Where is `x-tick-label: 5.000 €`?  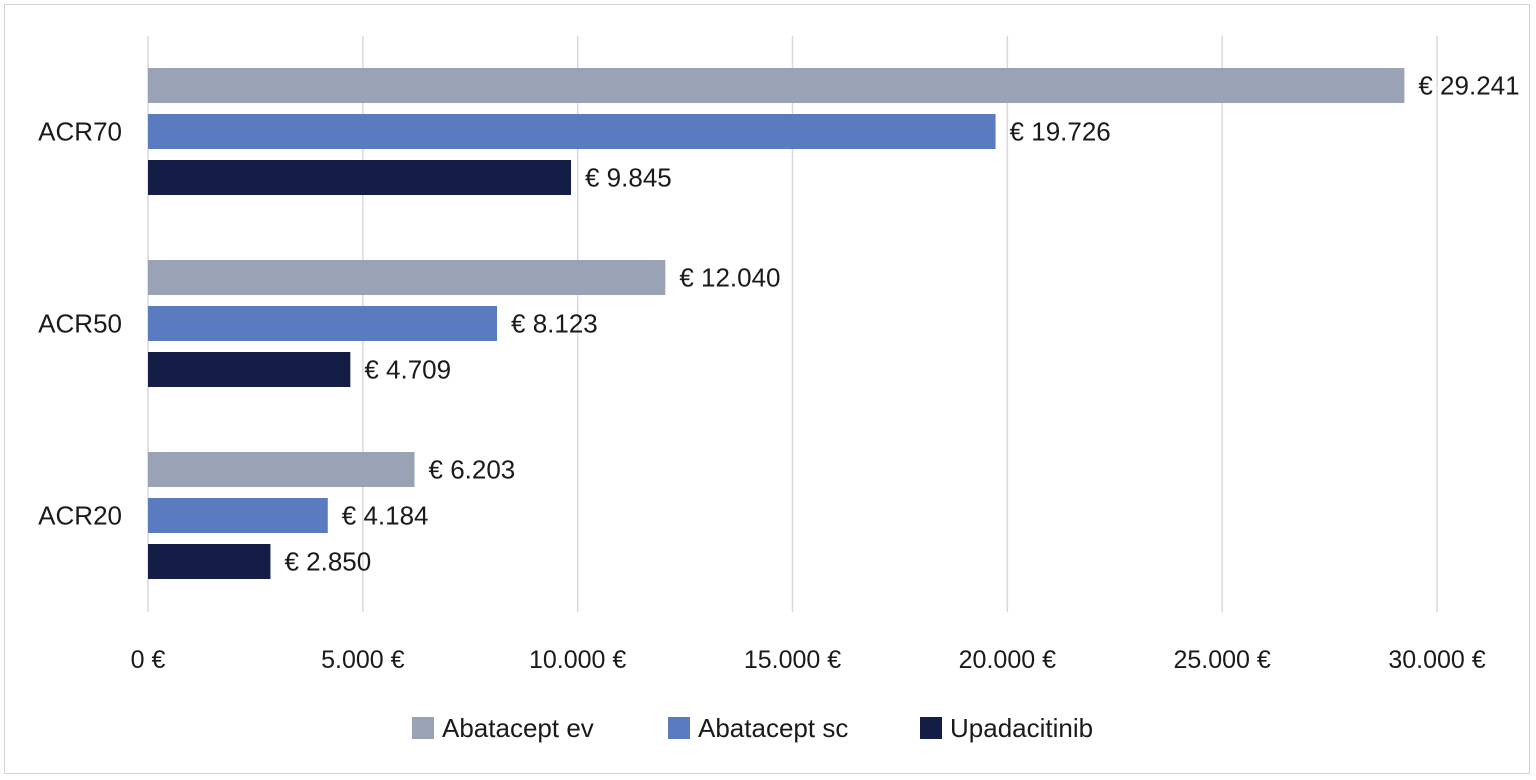 x-tick-label: 5.000 € is located at coordinates (363, 660).